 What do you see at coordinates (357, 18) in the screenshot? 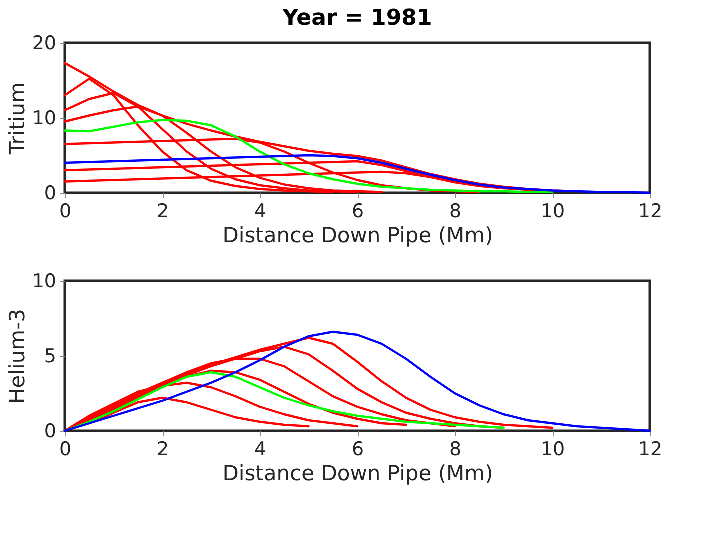
I see `chart-title: Year = 1981` at bounding box center [357, 18].